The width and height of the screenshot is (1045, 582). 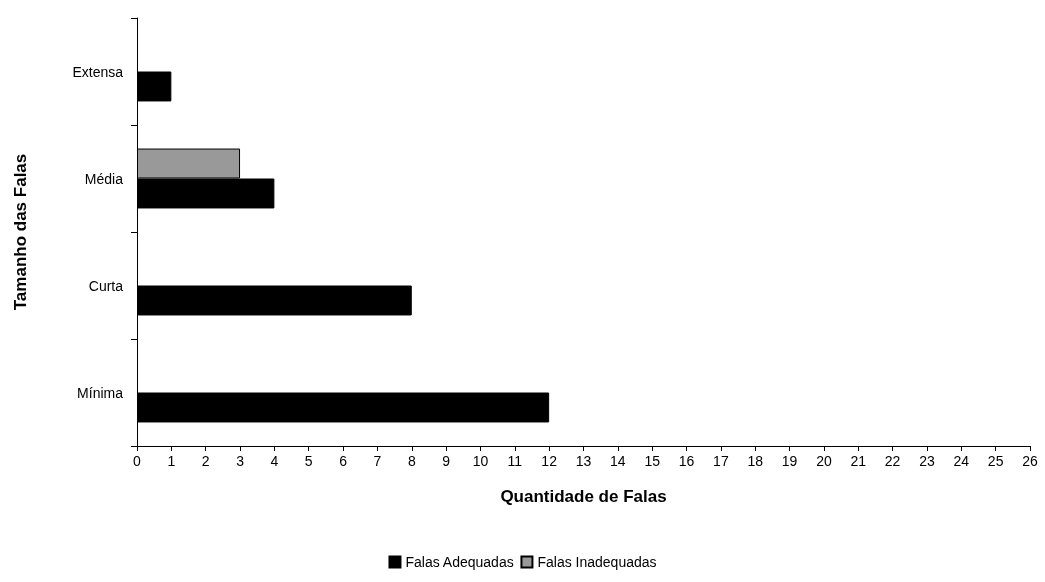 What do you see at coordinates (652, 461) in the screenshot?
I see `x-tick-label: 15` at bounding box center [652, 461].